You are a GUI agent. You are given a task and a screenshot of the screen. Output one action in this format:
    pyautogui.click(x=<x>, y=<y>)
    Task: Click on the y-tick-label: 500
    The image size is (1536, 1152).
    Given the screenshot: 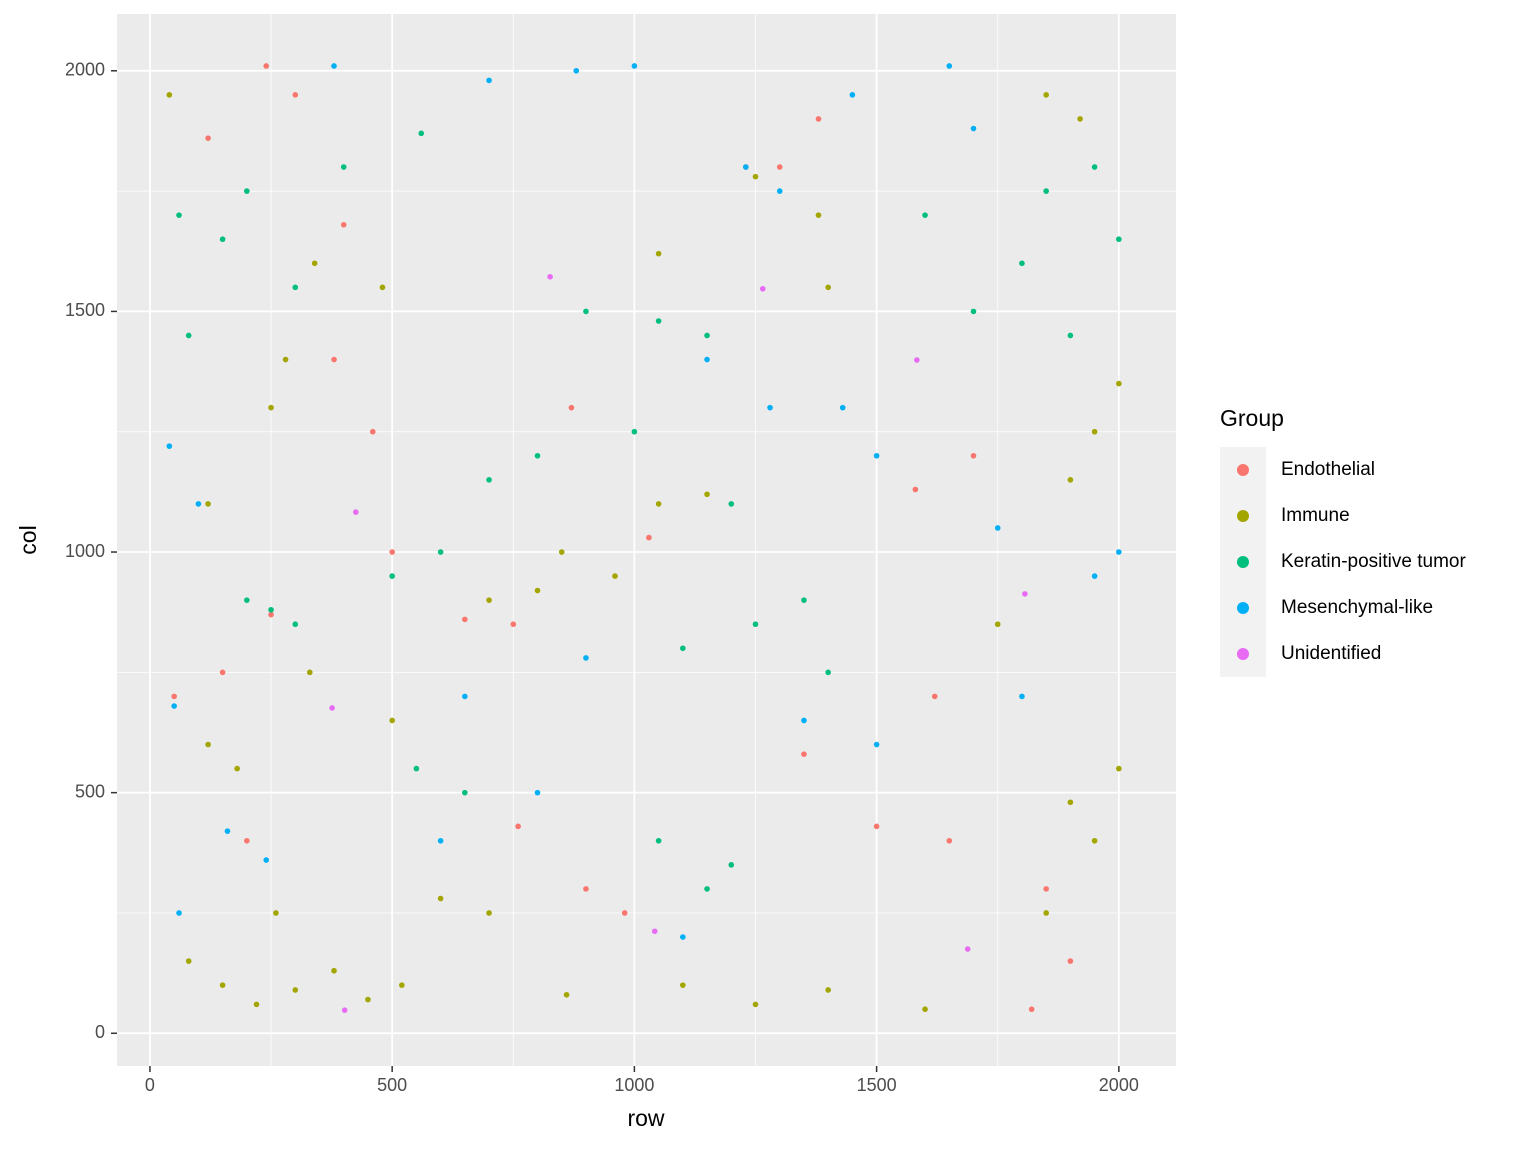 What is the action you would take?
    pyautogui.click(x=90, y=791)
    